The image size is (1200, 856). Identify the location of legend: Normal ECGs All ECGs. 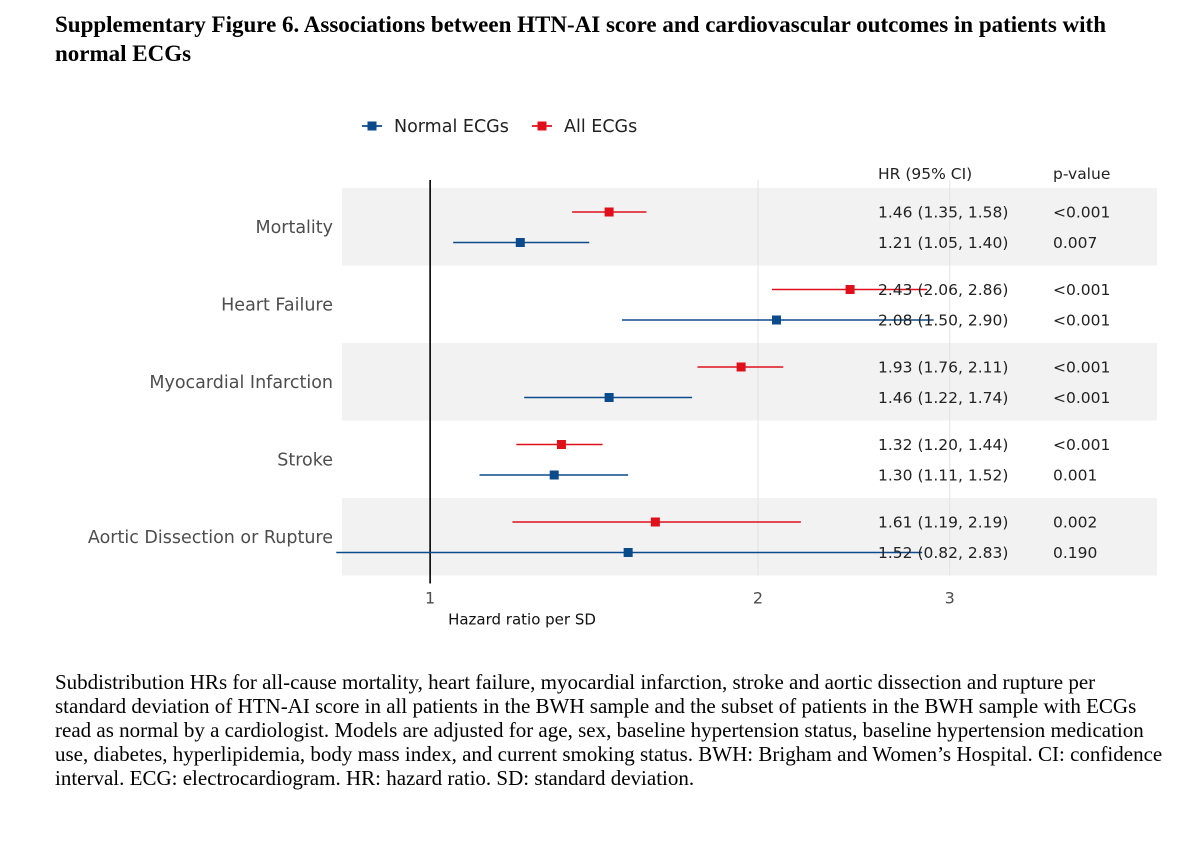
(499, 127).